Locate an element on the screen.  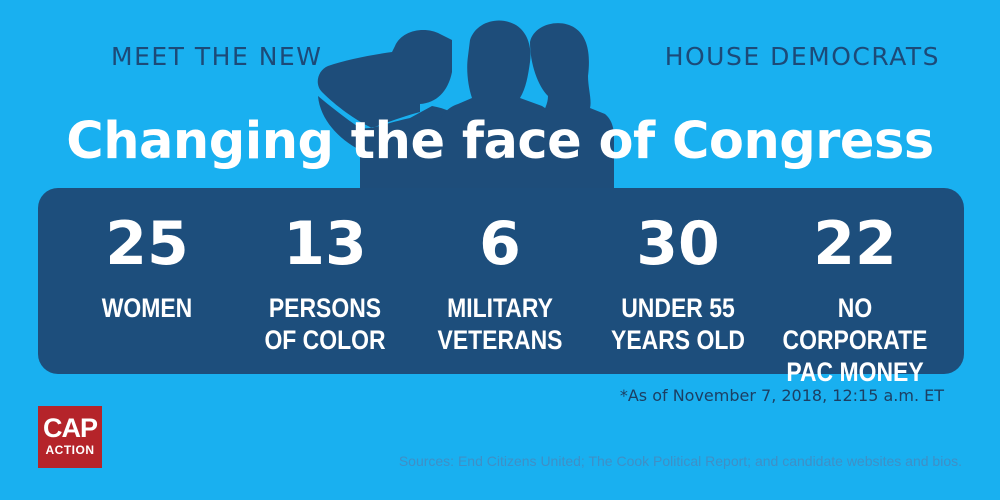
stat-number: 13 is located at coordinates (325, 244).